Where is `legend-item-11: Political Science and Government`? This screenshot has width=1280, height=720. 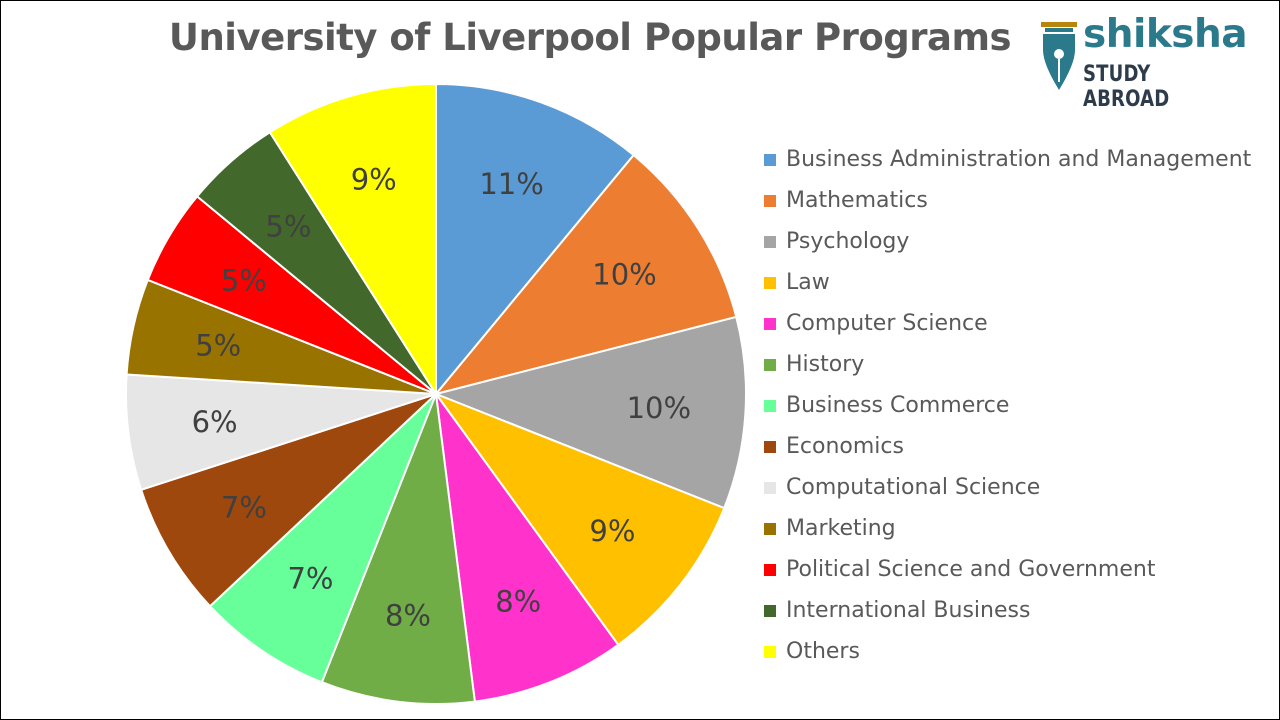 legend-item-11: Political Science and Government is located at coordinates (1007, 569).